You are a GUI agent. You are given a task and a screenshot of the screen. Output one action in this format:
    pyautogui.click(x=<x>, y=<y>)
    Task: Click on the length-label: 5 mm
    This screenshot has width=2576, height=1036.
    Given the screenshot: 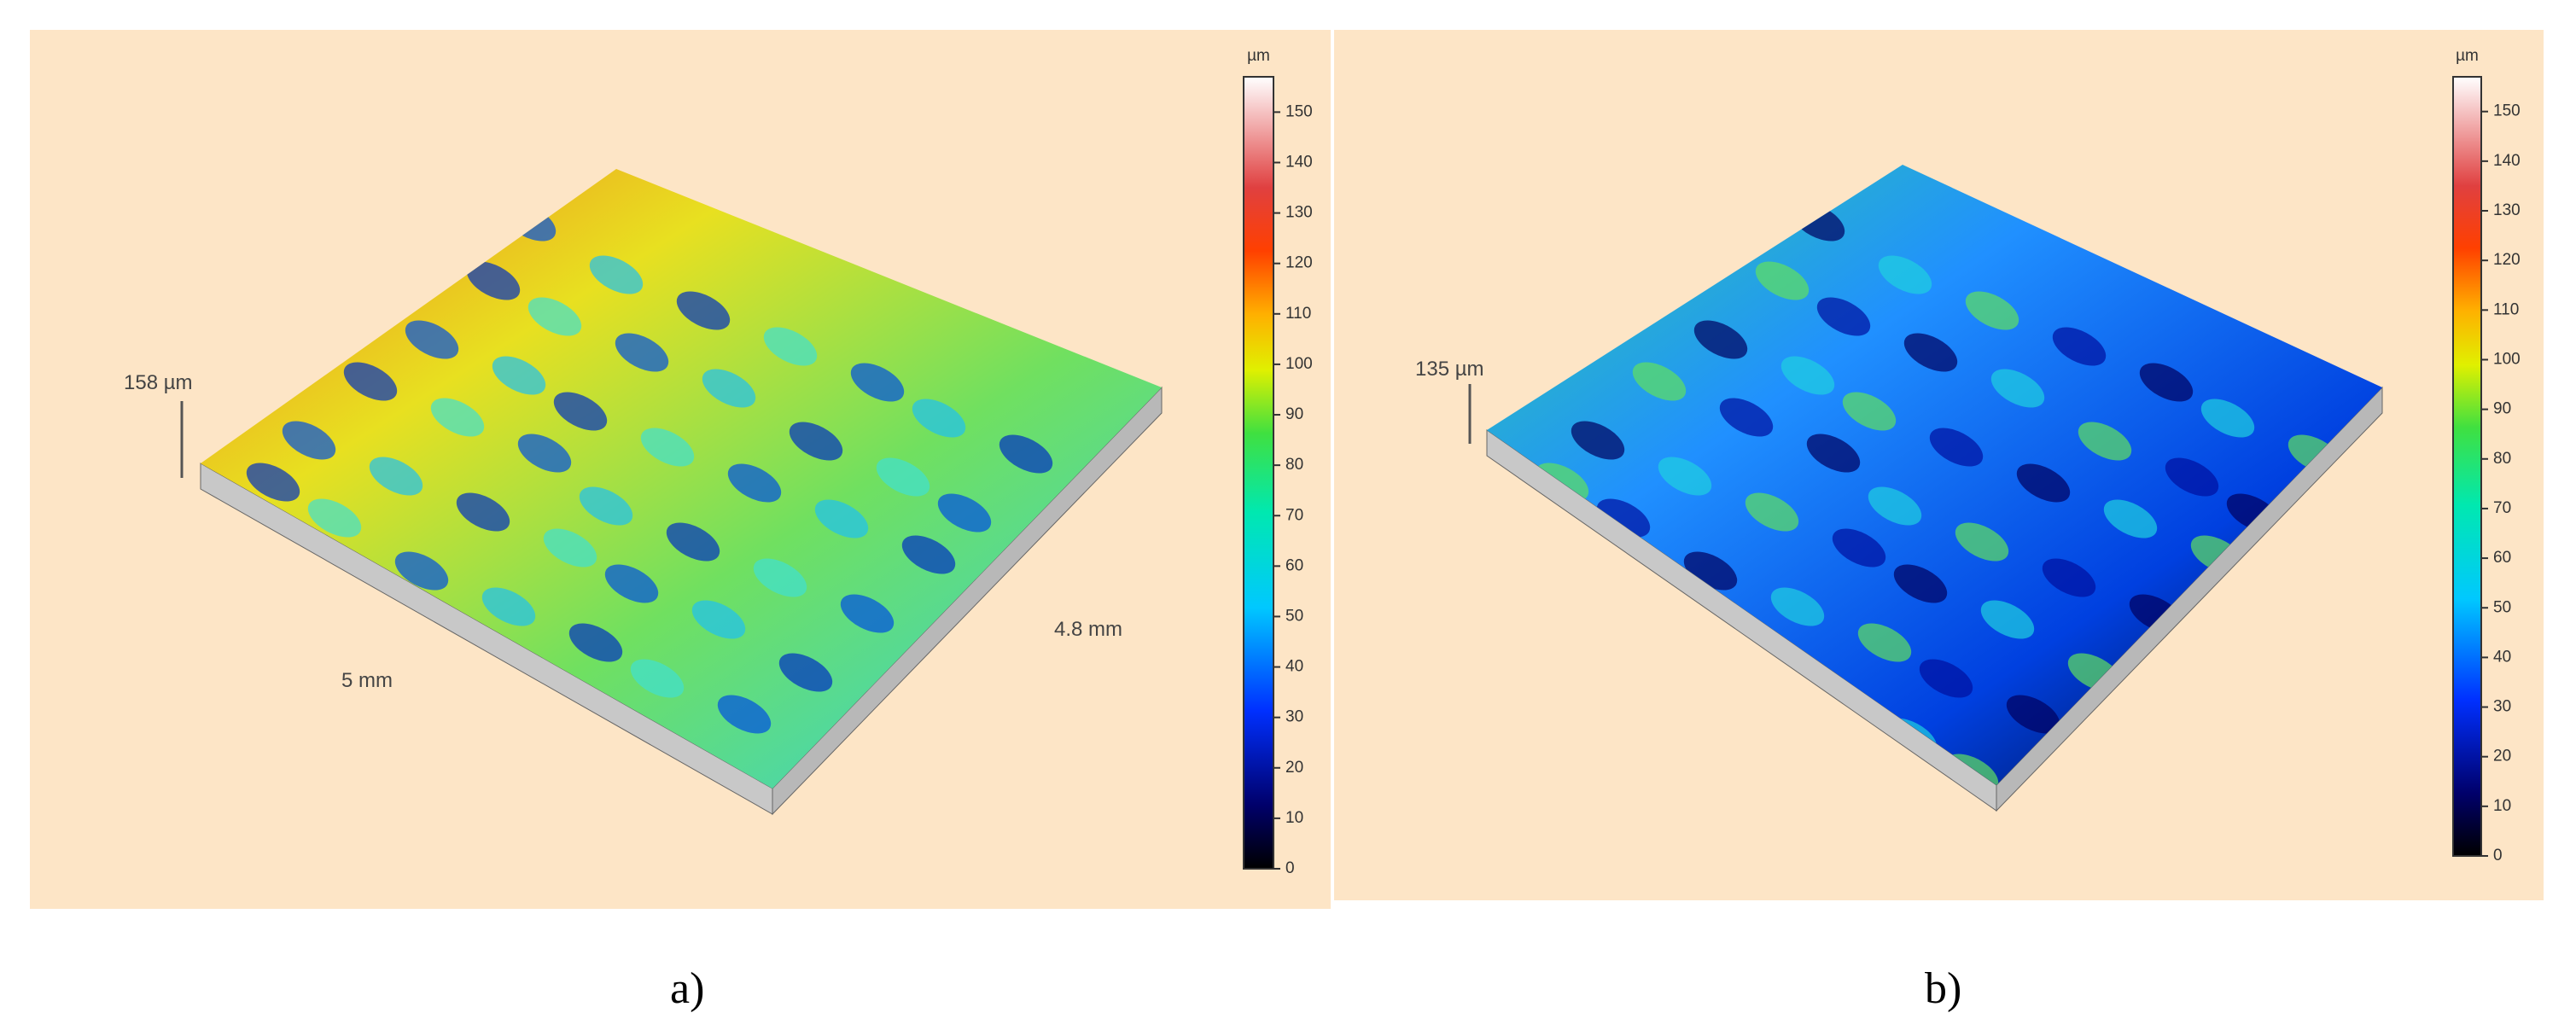 What is the action you would take?
    pyautogui.click(x=367, y=680)
    